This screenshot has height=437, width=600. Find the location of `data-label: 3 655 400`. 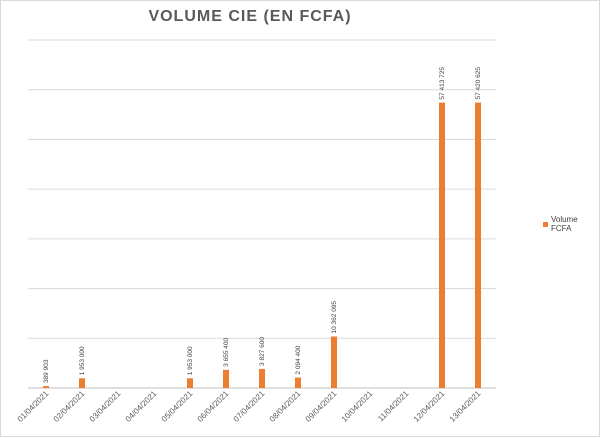

data-label: 3 655 400 is located at coordinates (226, 352).